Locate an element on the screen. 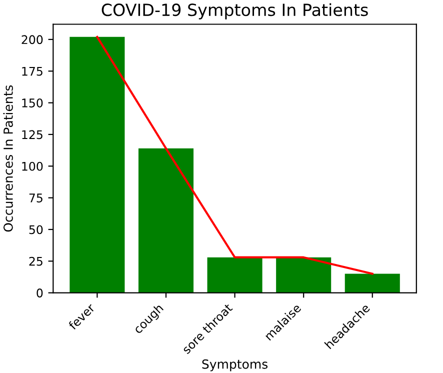 This screenshot has height=373, width=443. chart-title: COVID-19 Symptoms In Patients is located at coordinates (235, 11).